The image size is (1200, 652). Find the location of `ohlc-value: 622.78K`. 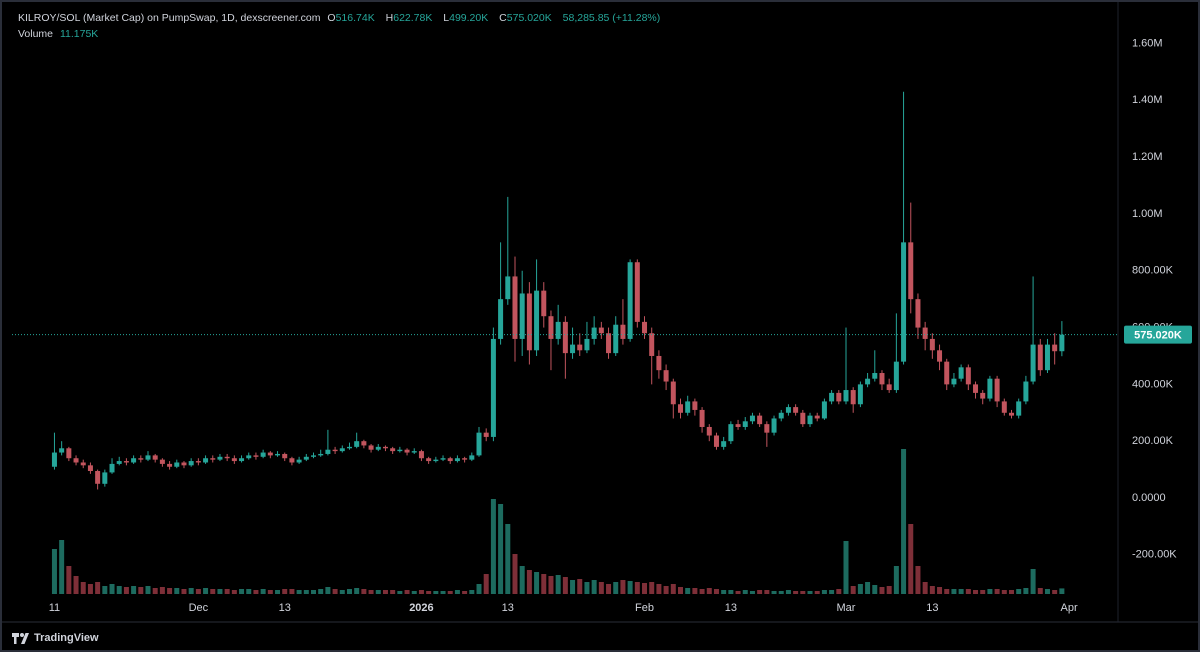

ohlc-value: 622.78K is located at coordinates (413, 18).